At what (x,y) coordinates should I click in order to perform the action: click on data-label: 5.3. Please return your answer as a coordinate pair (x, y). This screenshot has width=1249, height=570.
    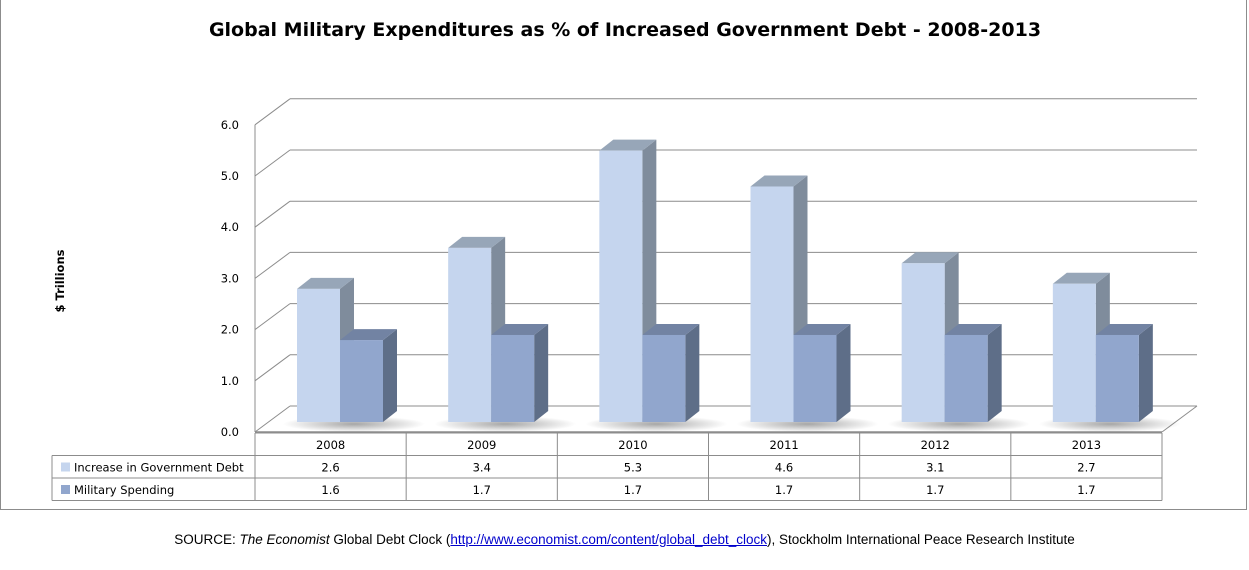
    Looking at the image, I should click on (633, 468).